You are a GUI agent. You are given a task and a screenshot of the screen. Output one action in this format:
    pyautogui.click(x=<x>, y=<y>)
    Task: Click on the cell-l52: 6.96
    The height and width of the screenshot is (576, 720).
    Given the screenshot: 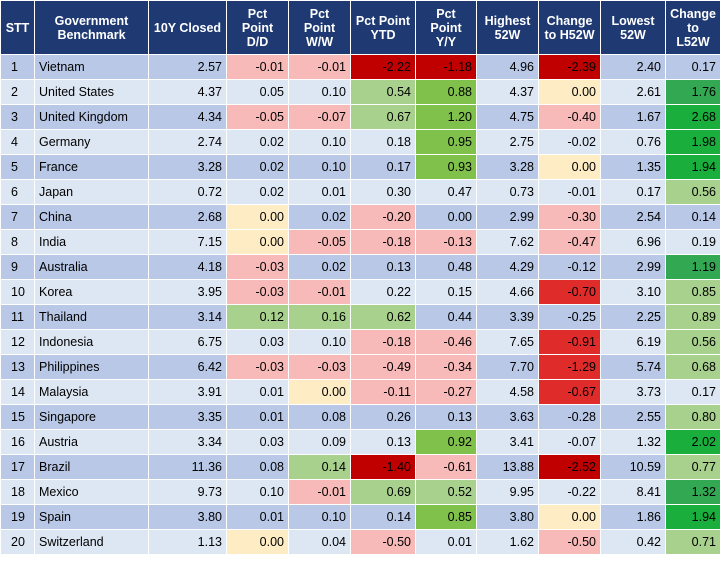 What is the action you would take?
    pyautogui.click(x=633, y=242)
    